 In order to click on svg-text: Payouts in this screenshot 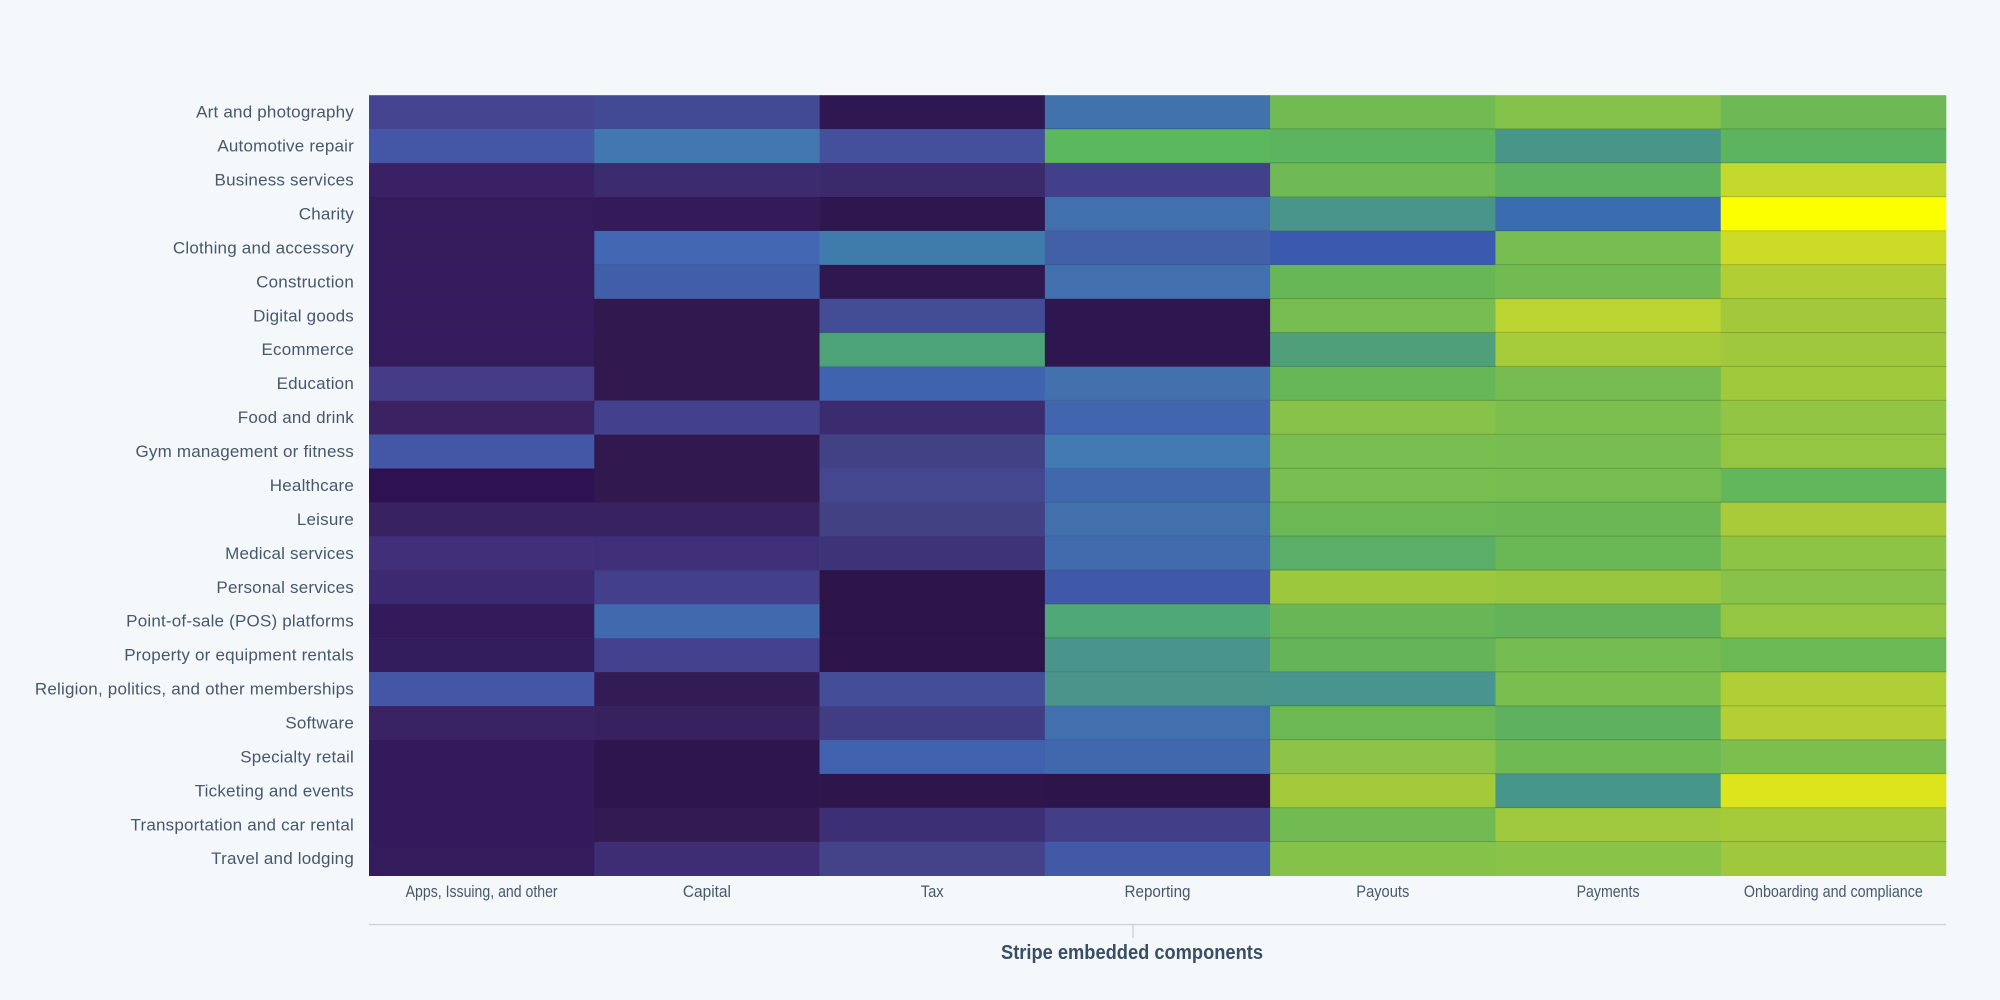, I will do `click(1382, 891)`.